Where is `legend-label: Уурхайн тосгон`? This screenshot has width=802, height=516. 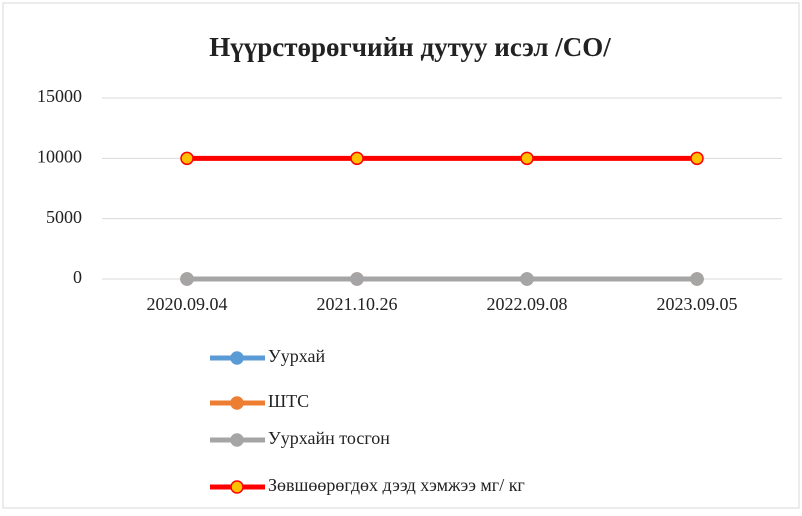
legend-label: Уурхайн тосгон is located at coordinates (329, 438).